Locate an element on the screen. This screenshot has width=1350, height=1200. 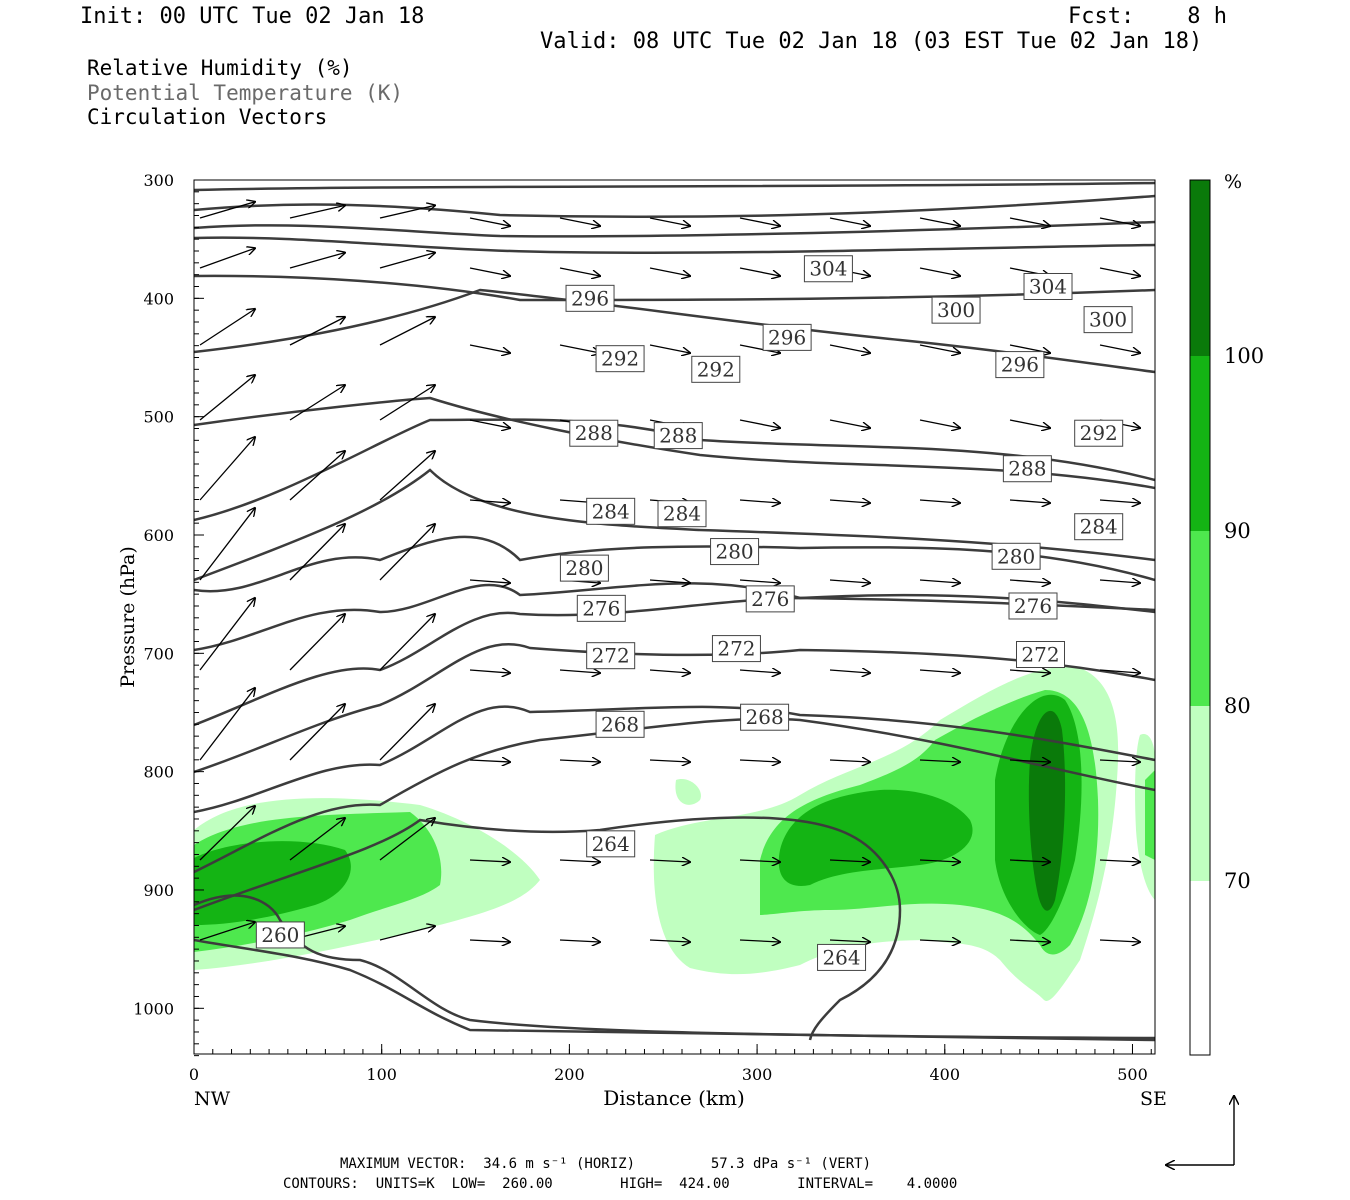
y-tick-label: 700 is located at coordinates (158, 653).